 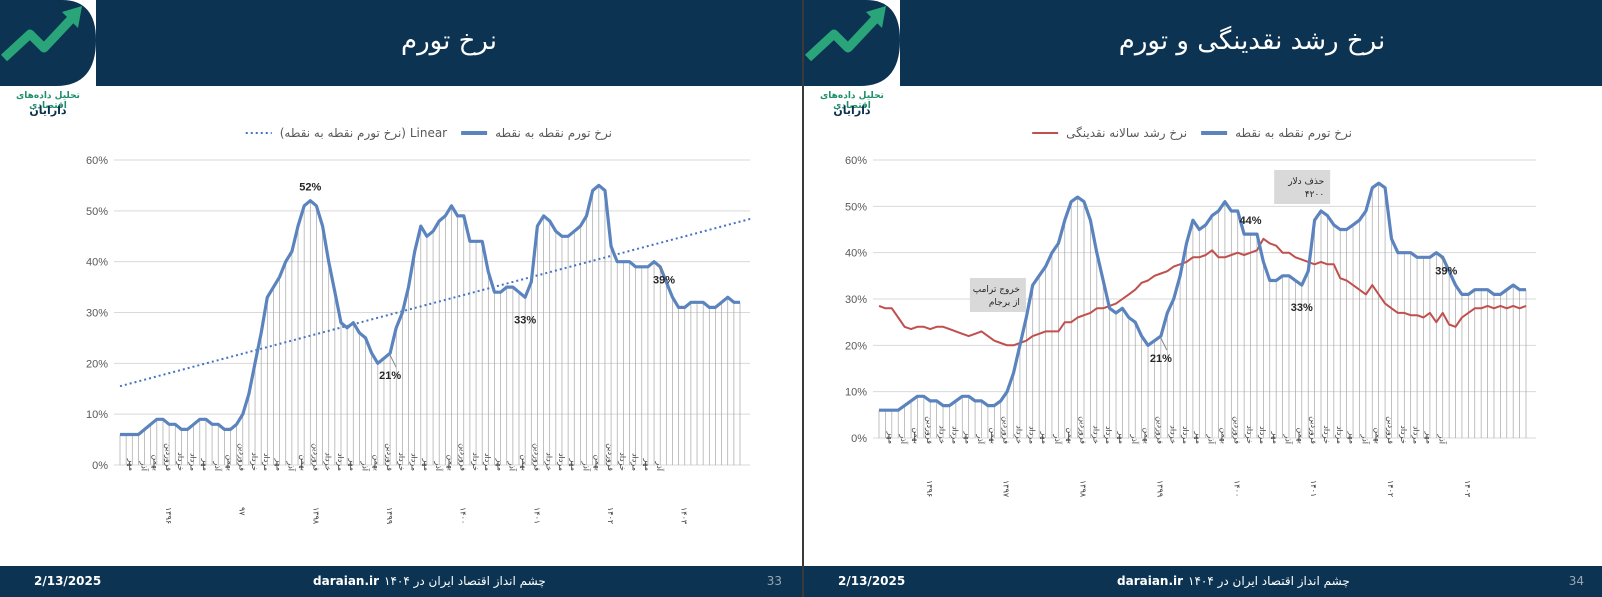 What do you see at coordinates (97, 263) in the screenshot?
I see `y-tick-label: 40%` at bounding box center [97, 263].